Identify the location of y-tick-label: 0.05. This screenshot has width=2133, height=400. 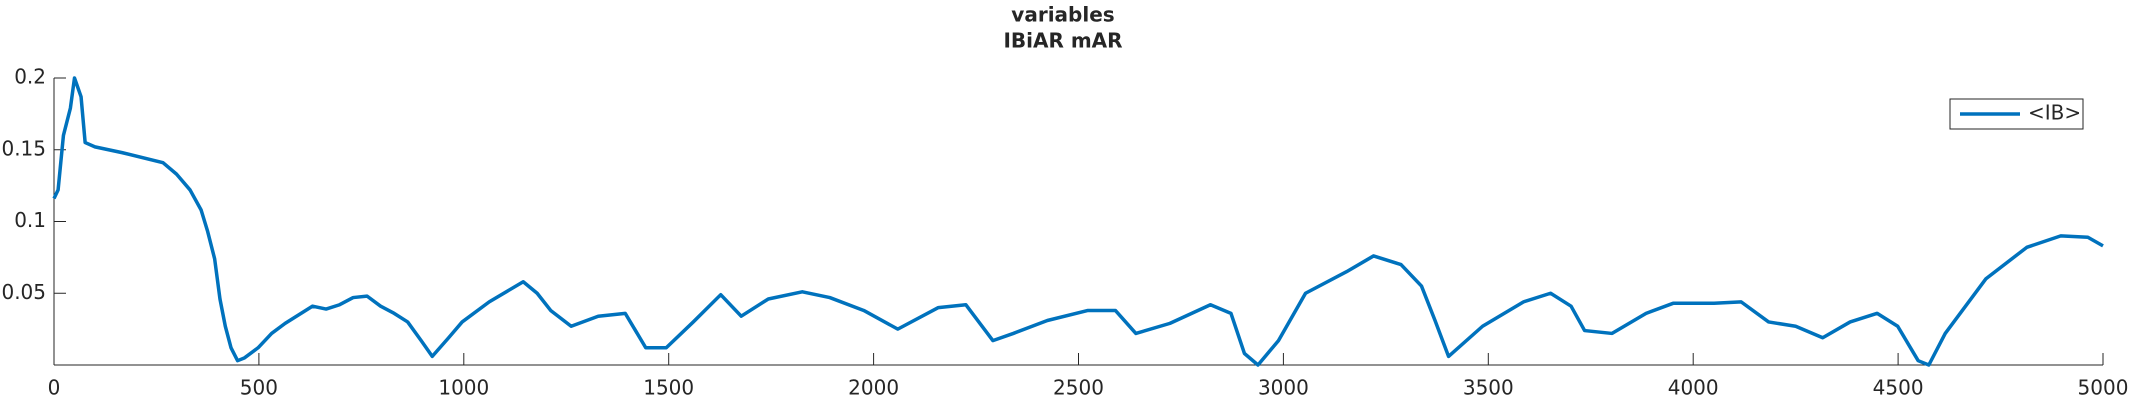
(23, 292).